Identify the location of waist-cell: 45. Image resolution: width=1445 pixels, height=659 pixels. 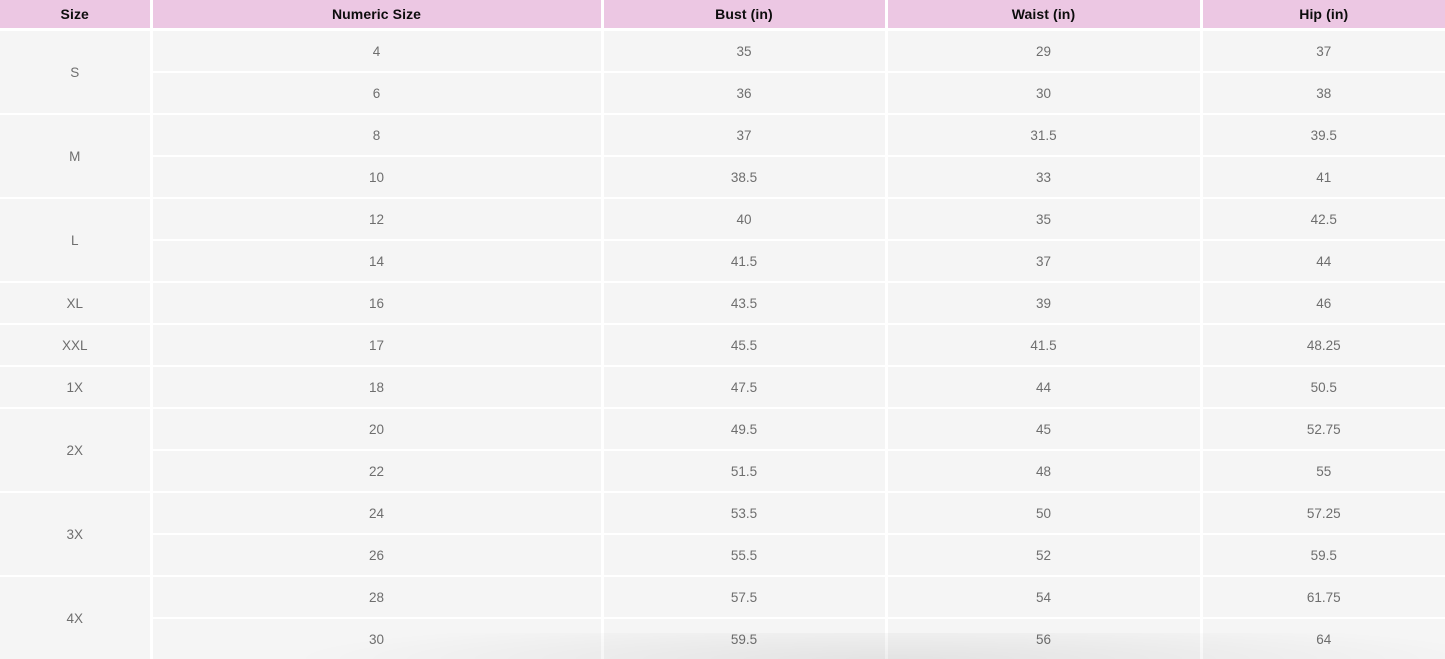
(1044, 428).